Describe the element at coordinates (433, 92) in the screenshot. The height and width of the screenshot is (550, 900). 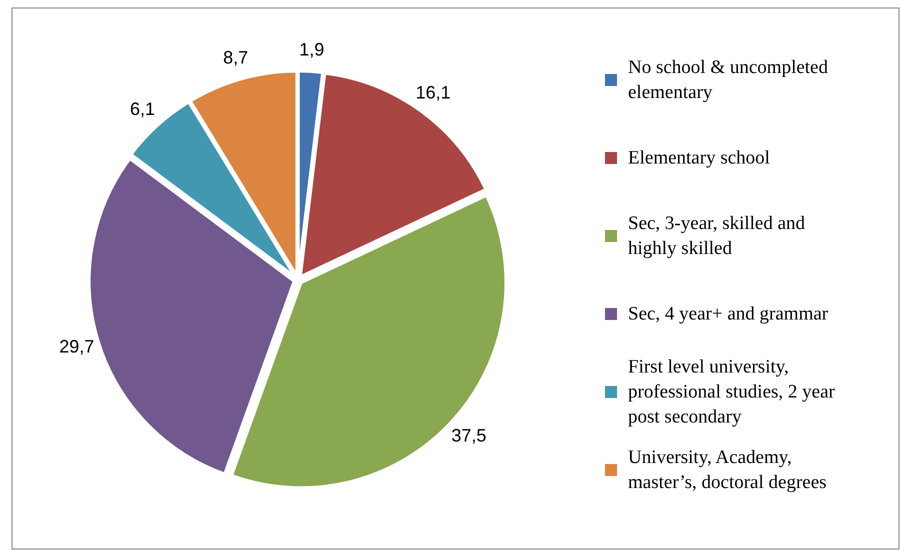
I see `data-label: 16,1` at that location.